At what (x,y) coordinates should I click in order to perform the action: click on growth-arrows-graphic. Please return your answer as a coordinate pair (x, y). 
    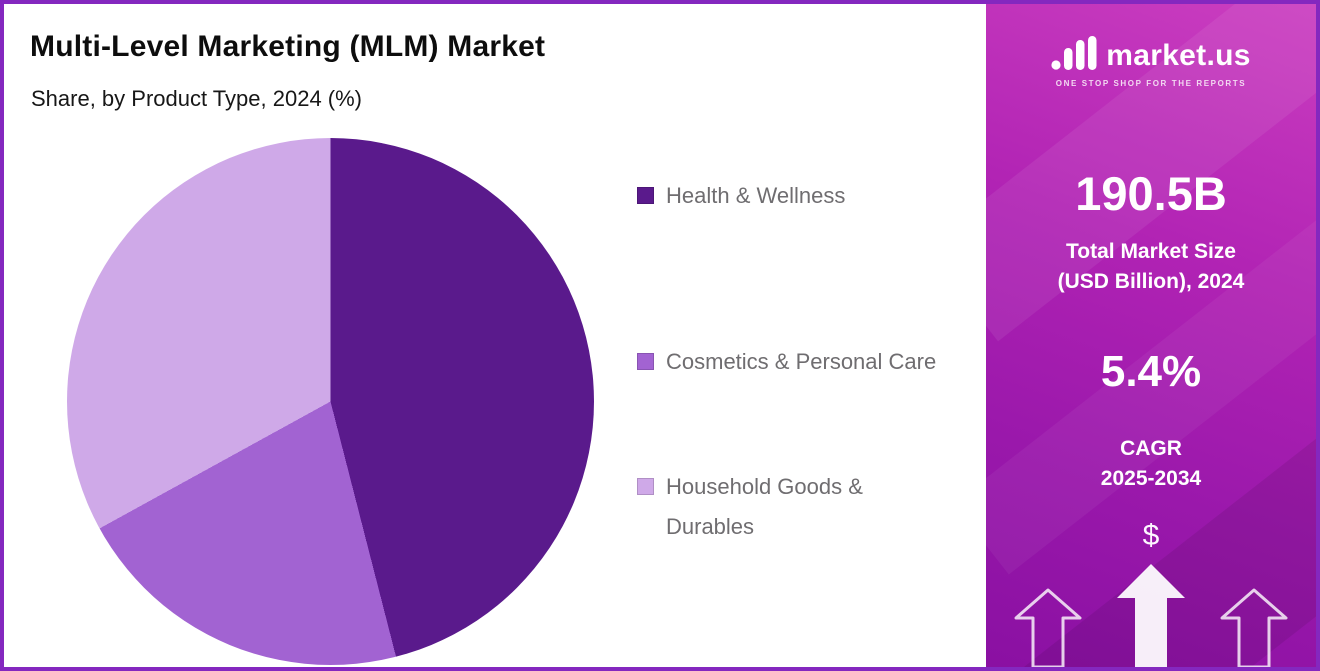
    Looking at the image, I should click on (1151, 614).